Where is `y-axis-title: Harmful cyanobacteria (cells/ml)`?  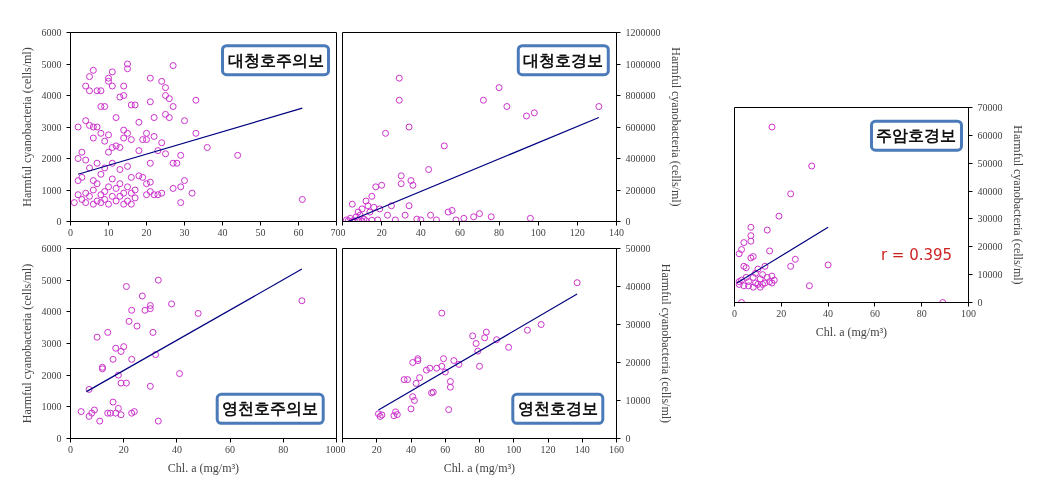
y-axis-title: Harmful cyanobacteria (cells/ml) is located at coordinates (26, 343).